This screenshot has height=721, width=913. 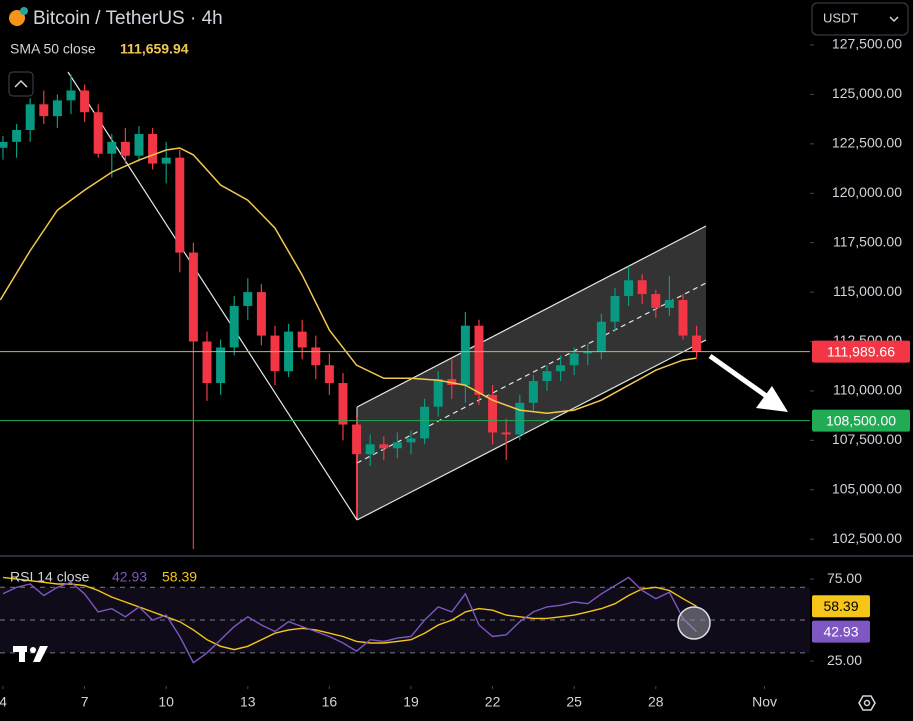 I want to click on y-tick-label: 127,500.00, so click(x=867, y=44).